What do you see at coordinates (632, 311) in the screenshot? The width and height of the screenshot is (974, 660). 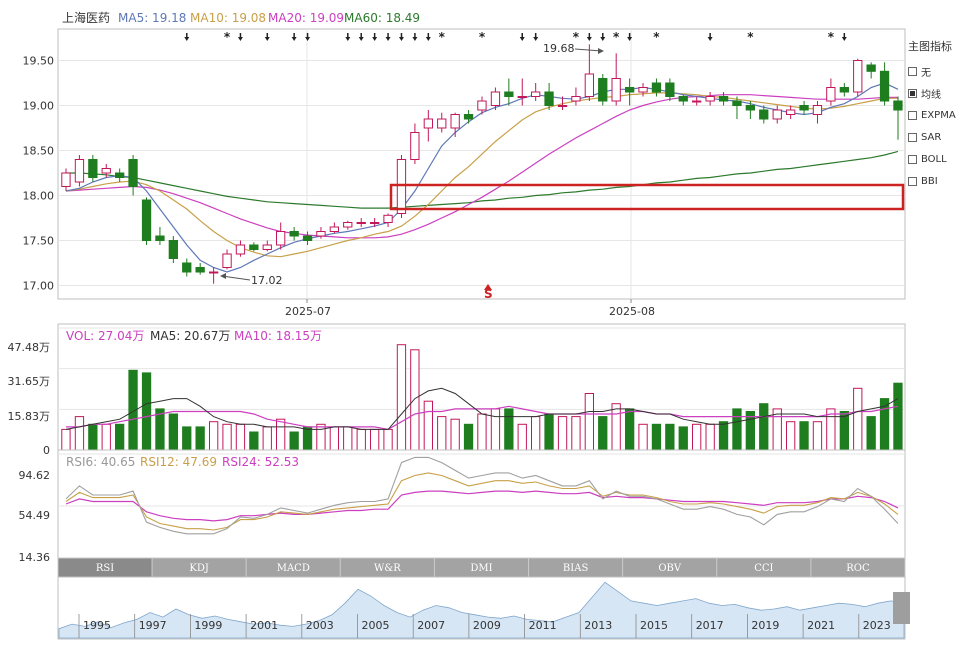 I see `date-label-aug: 2025-08` at bounding box center [632, 311].